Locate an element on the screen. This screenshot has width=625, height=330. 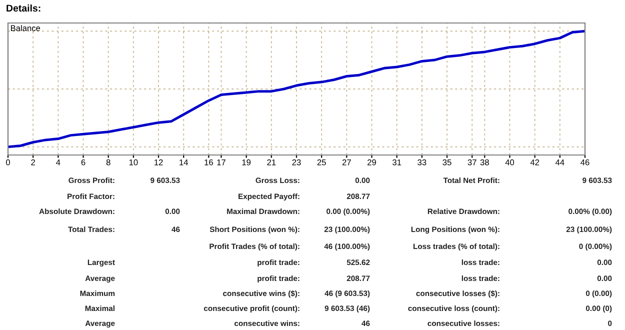
x-tick-label: 19 is located at coordinates (246, 162).